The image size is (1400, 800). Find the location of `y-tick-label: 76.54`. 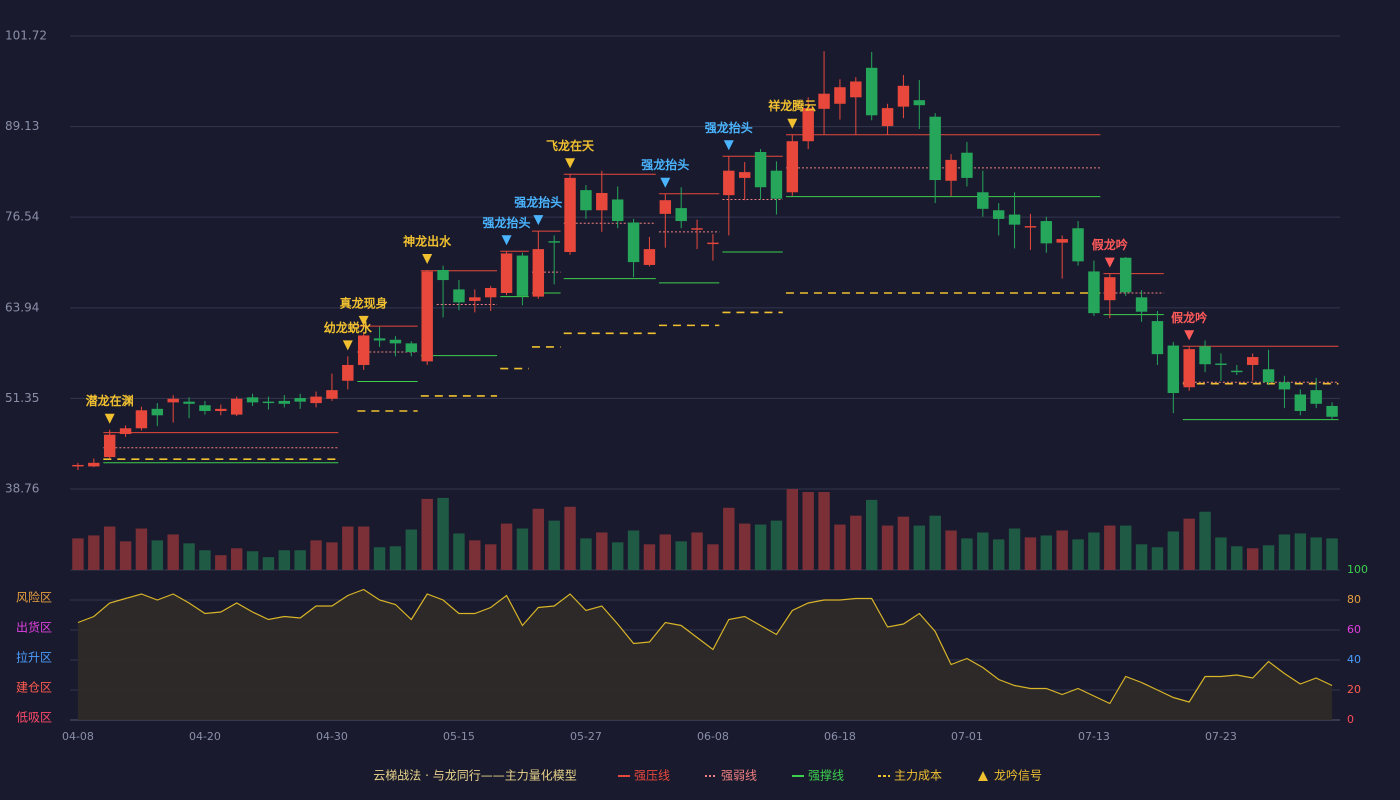

y-tick-label: 76.54 is located at coordinates (22, 217).